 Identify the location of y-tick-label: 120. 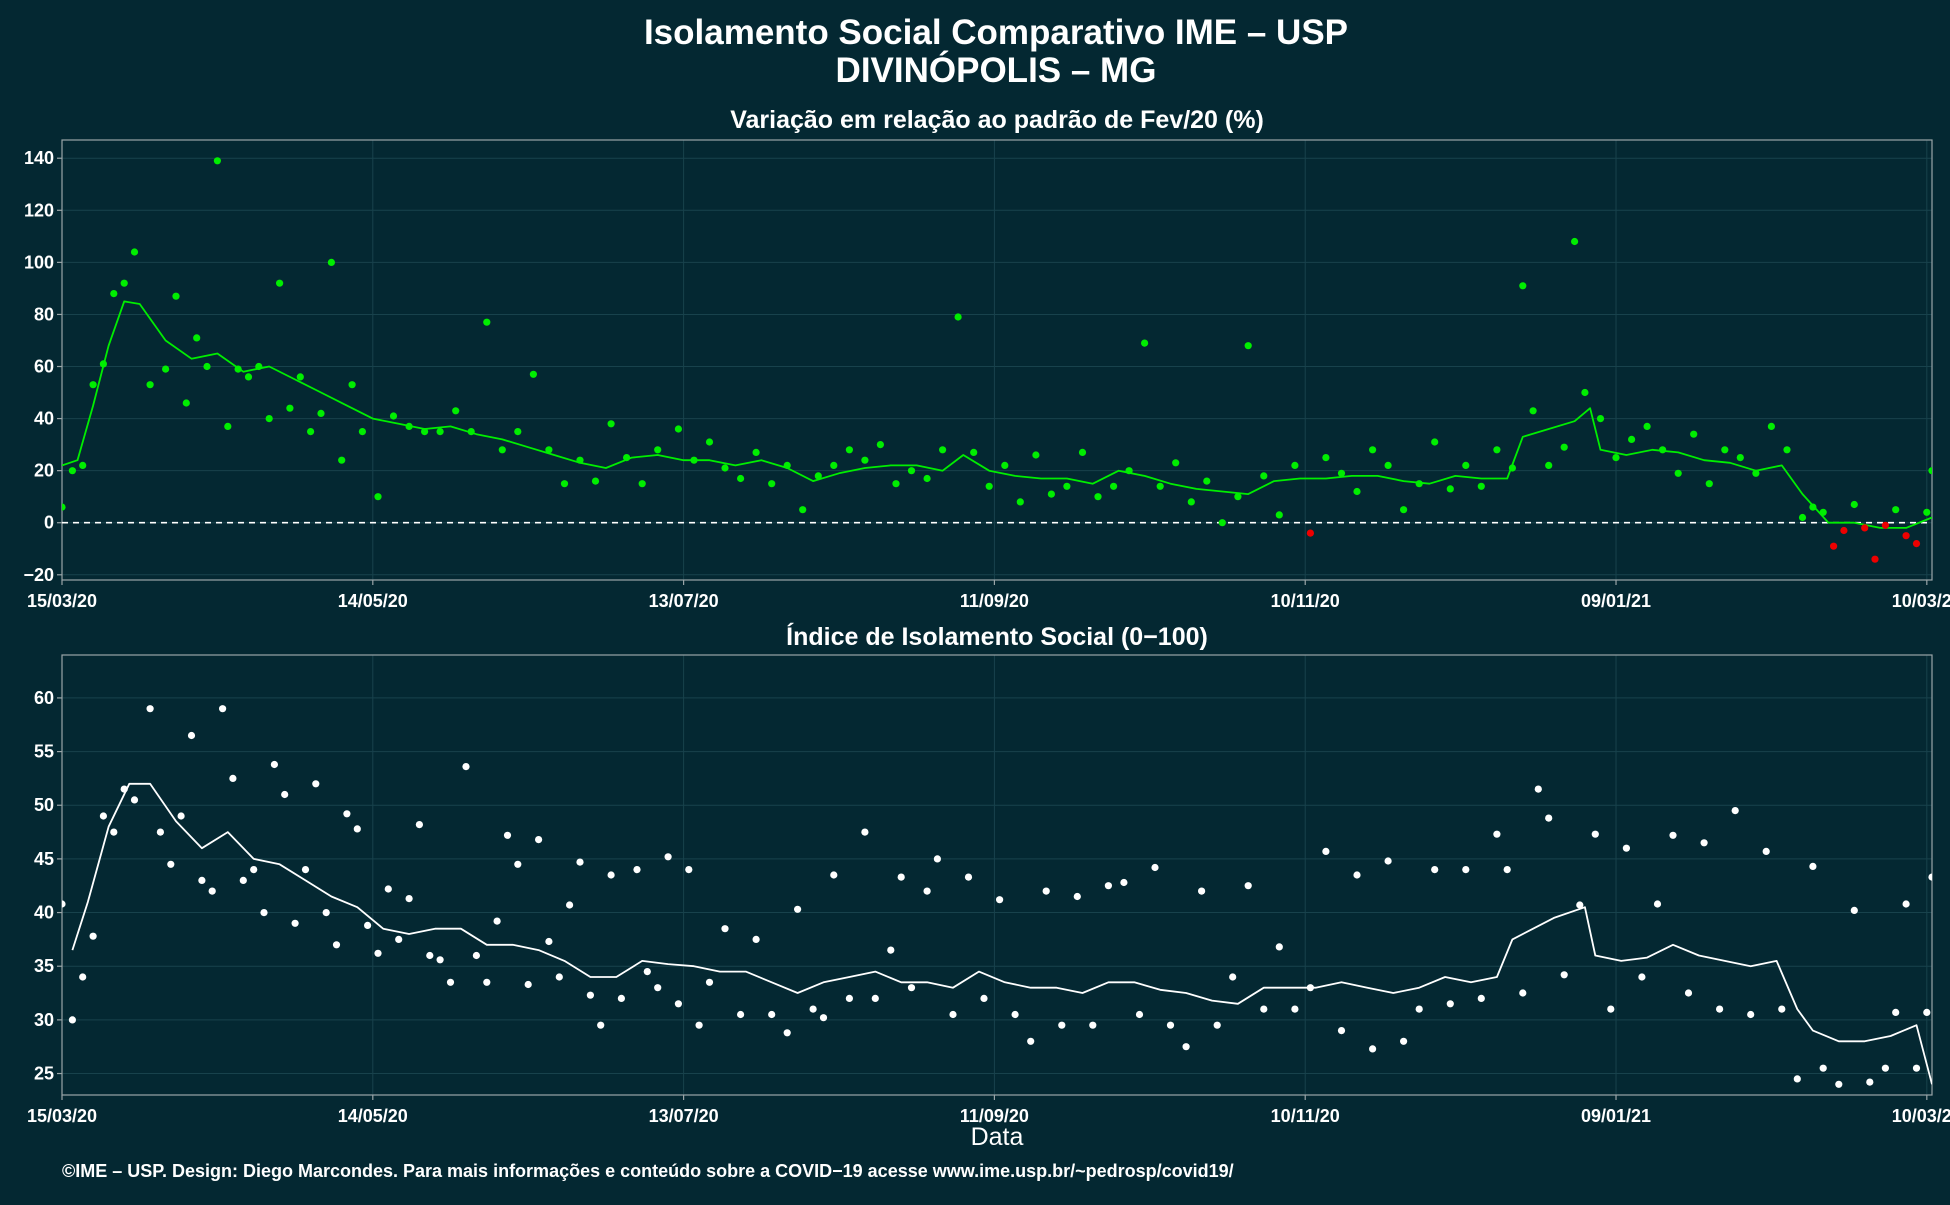
(39, 210).